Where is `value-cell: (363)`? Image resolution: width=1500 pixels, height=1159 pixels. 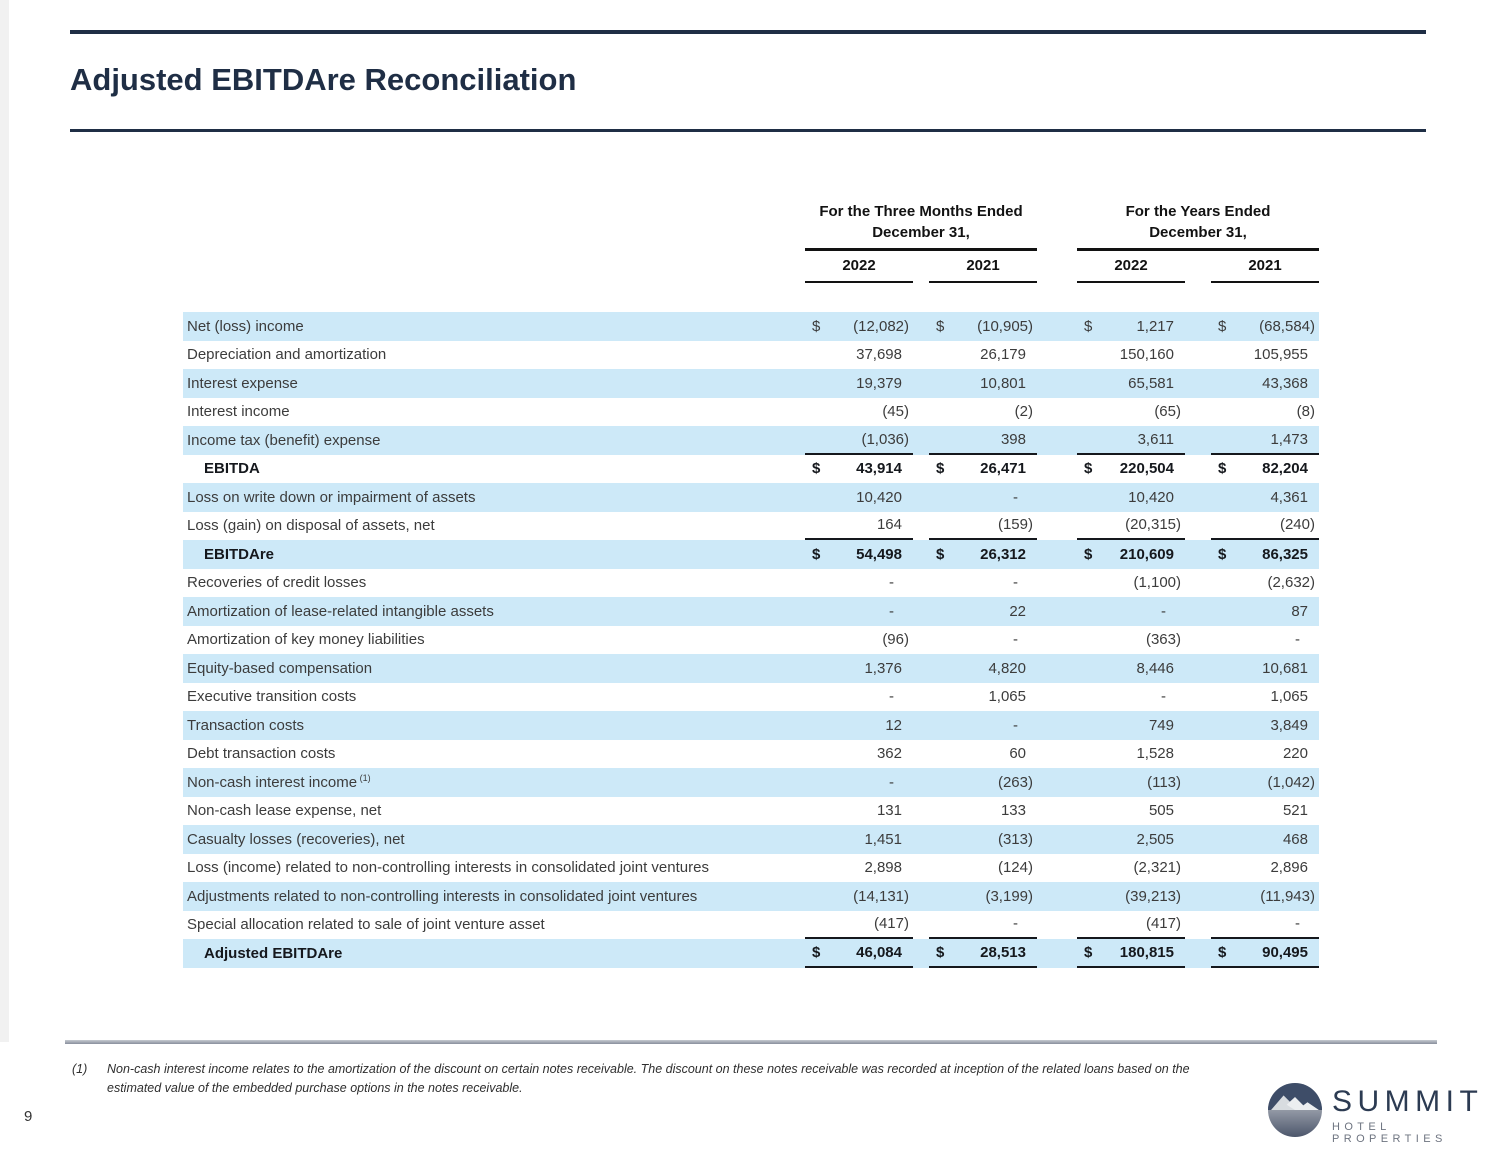
value-cell: (363) is located at coordinates (1131, 640).